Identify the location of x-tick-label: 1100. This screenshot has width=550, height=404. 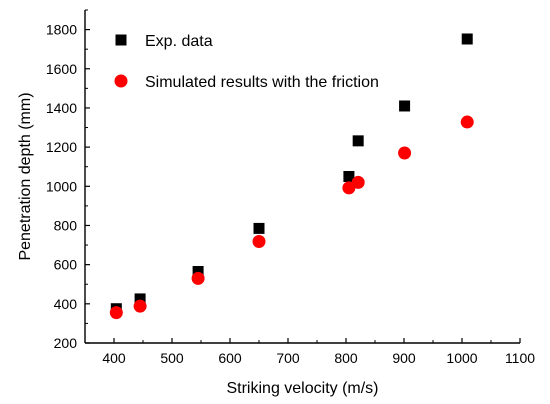
(520, 358).